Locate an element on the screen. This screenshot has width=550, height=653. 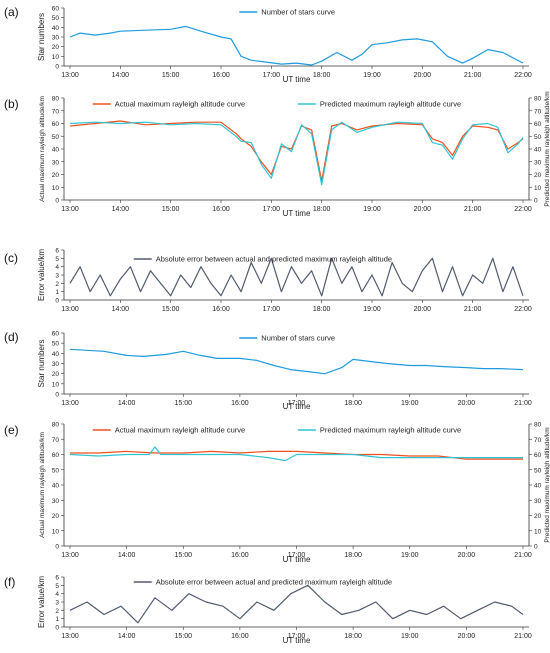
panel-label: (c) is located at coordinates (11, 258).